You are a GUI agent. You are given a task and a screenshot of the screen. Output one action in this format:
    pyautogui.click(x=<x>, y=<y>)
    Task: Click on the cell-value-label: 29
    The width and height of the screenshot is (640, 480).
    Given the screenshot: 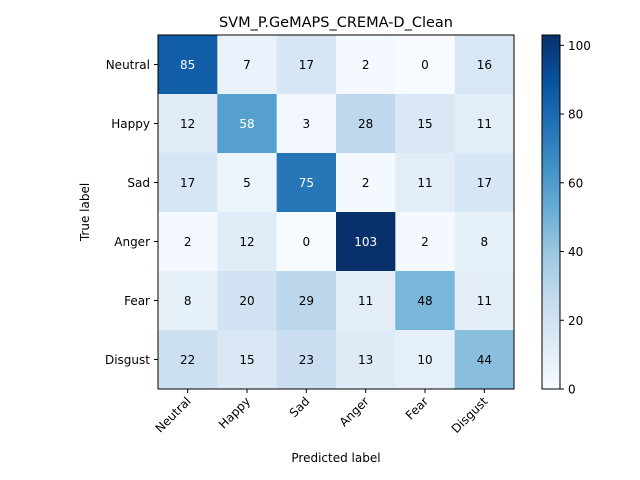 What is the action you would take?
    pyautogui.click(x=306, y=301)
    